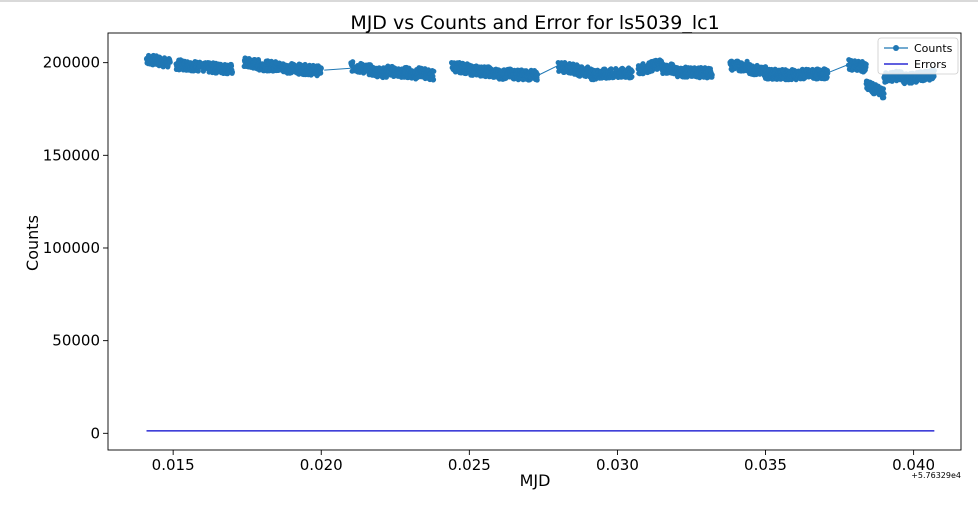 The width and height of the screenshot is (978, 506). What do you see at coordinates (617, 465) in the screenshot?
I see `x-tick-label: 0.030` at bounding box center [617, 465].